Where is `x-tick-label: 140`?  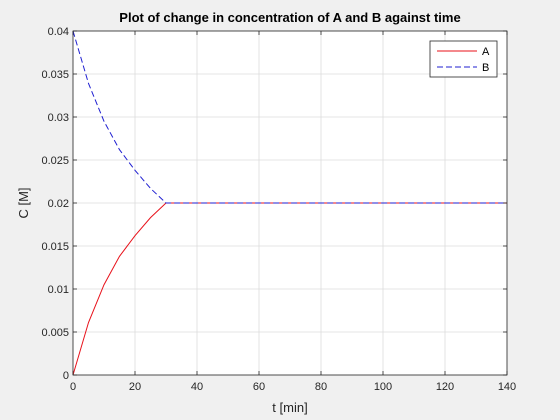 x-tick-label: 140 is located at coordinates (507, 387).